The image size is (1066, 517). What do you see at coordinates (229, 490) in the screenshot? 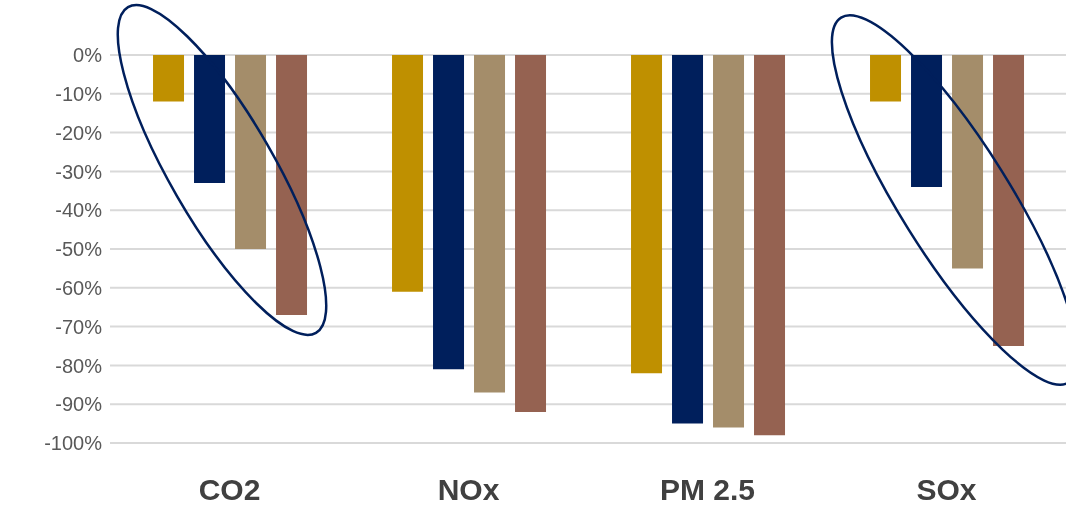
I see `x-tick-label: CO2` at bounding box center [229, 490].